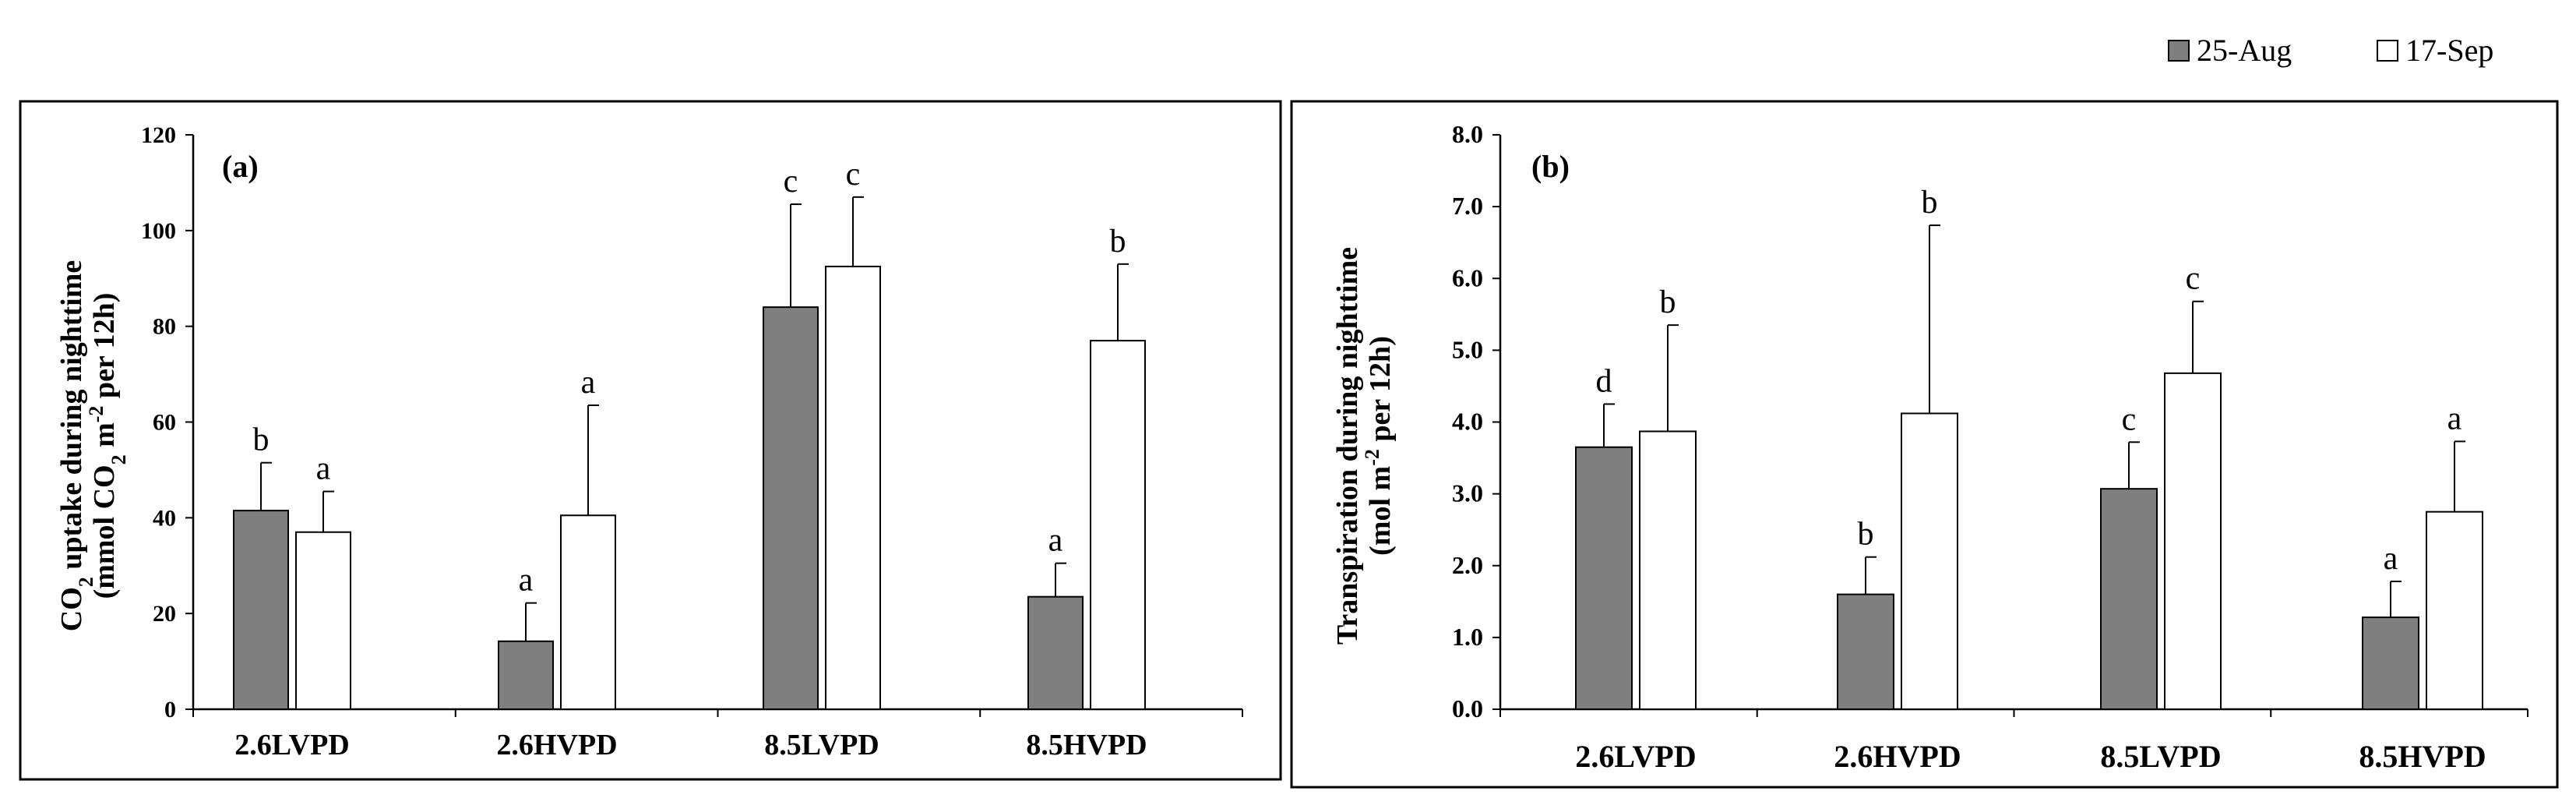 This screenshot has height=809, width=2576. What do you see at coordinates (2179, 51) in the screenshot?
I see `legend-swatch-25-aug` at bounding box center [2179, 51].